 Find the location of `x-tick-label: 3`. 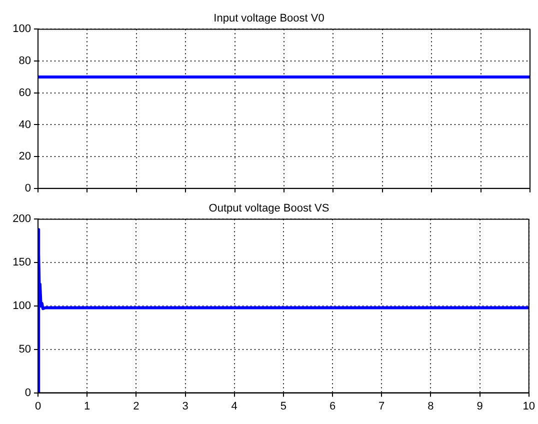

x-tick-label: 3 is located at coordinates (185, 406).